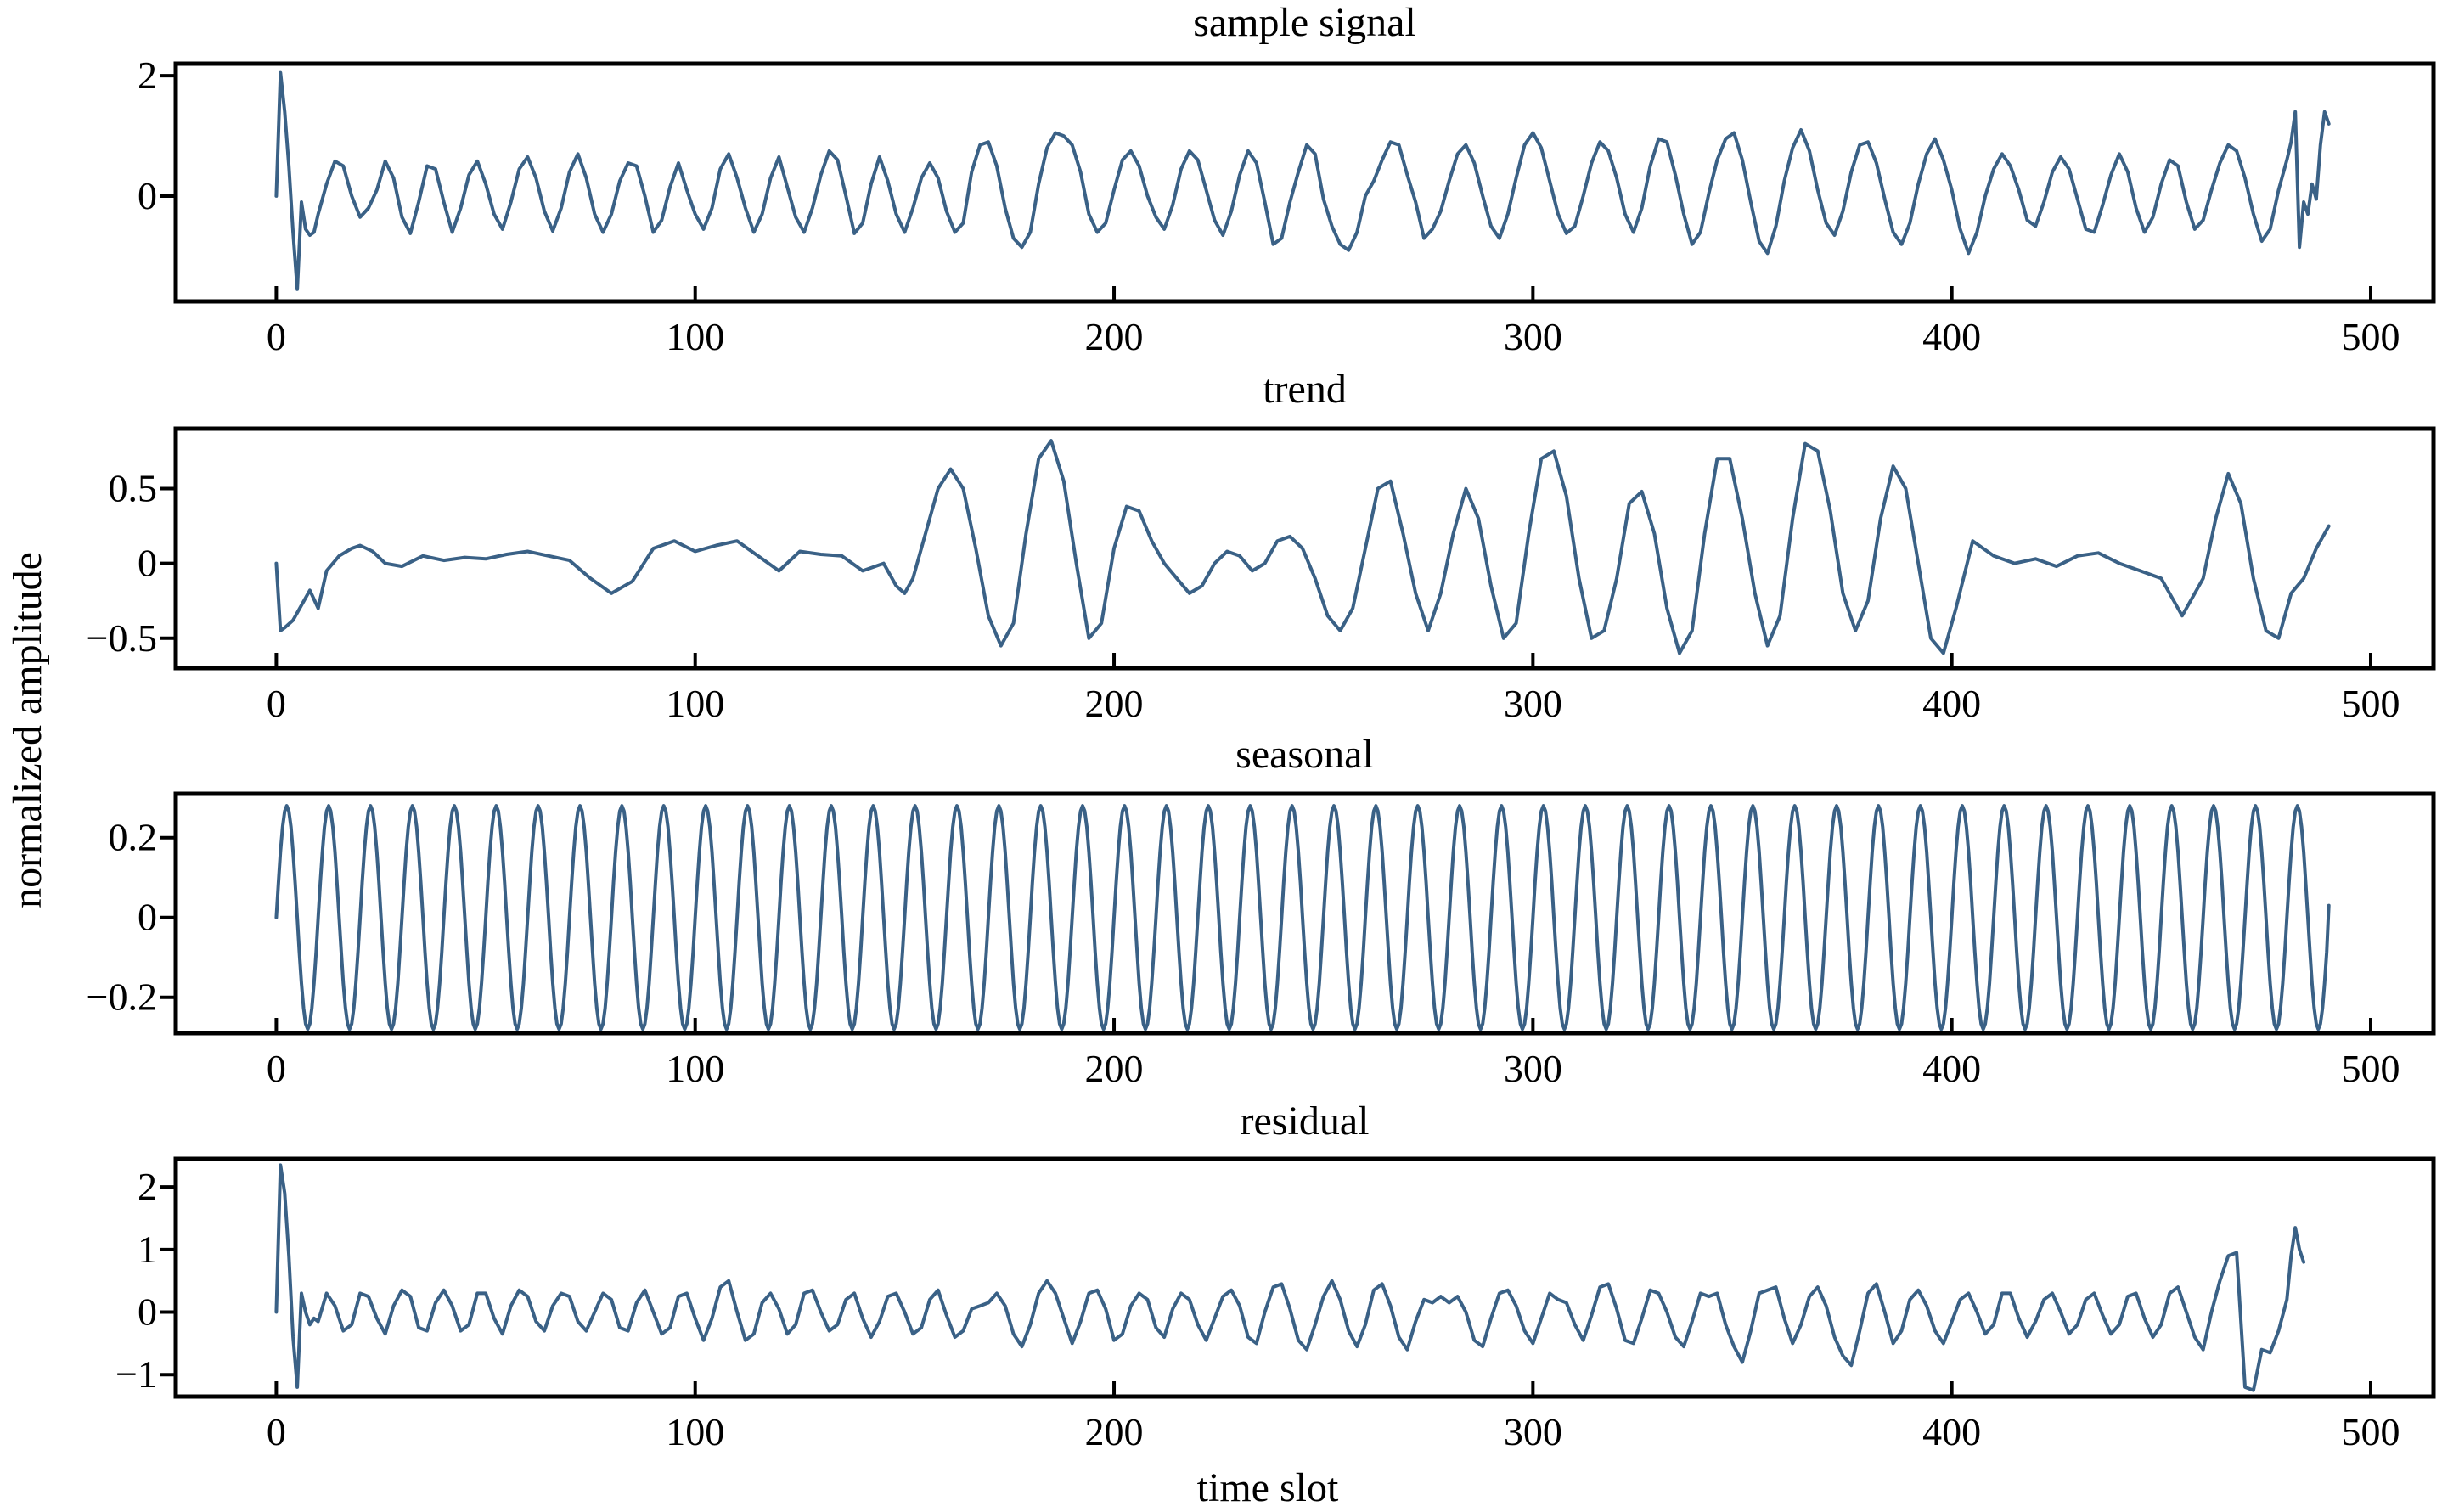 This screenshot has height=1512, width=2442. I want to click on y-tick-label: 1, so click(147, 1250).